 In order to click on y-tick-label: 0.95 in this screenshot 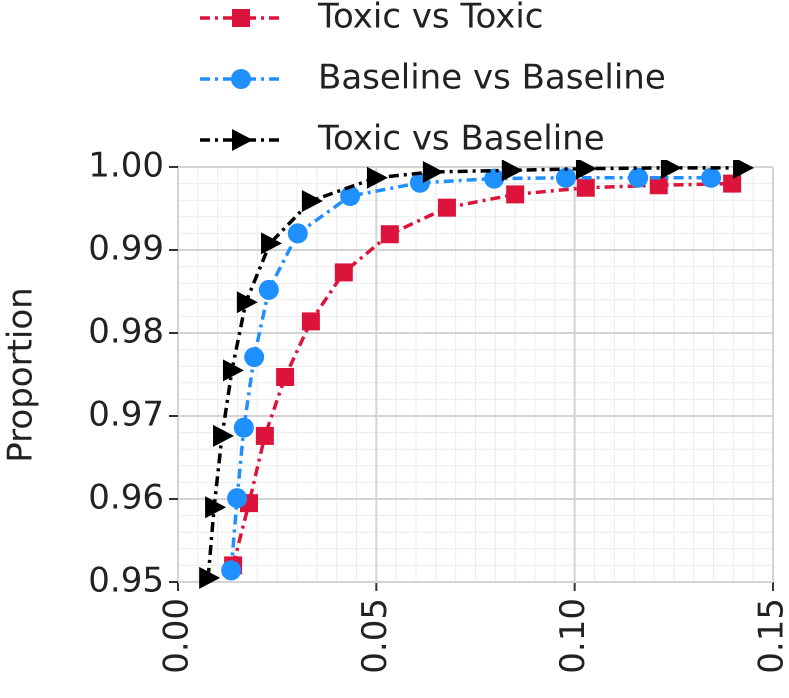, I will do `click(126, 581)`.